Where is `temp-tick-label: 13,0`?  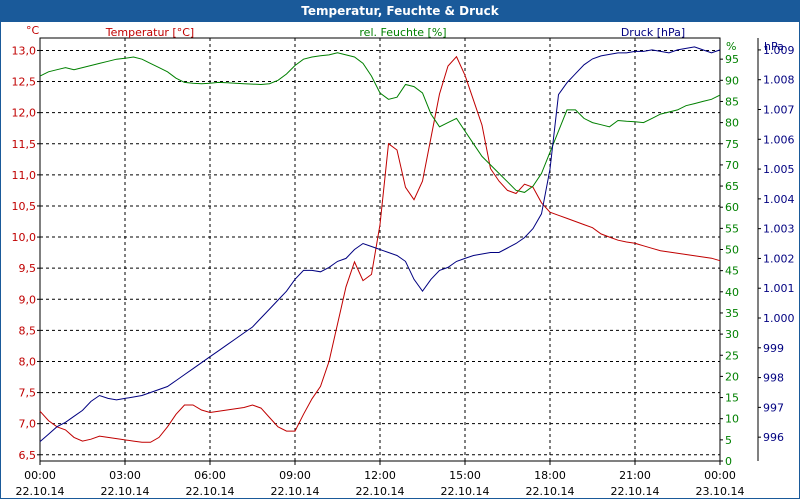 temp-tick-label: 13,0 is located at coordinates (24, 50).